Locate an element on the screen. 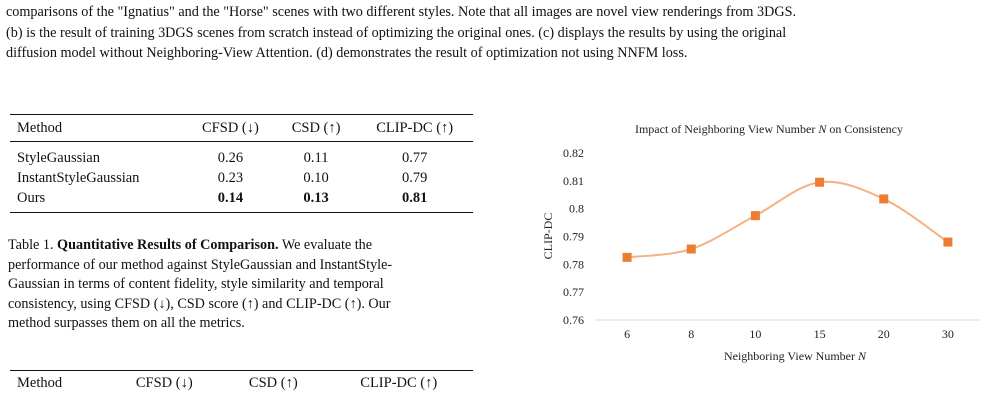 The image size is (1005, 403). caption-title: Quantitative Results of Comparison. is located at coordinates (168, 245).